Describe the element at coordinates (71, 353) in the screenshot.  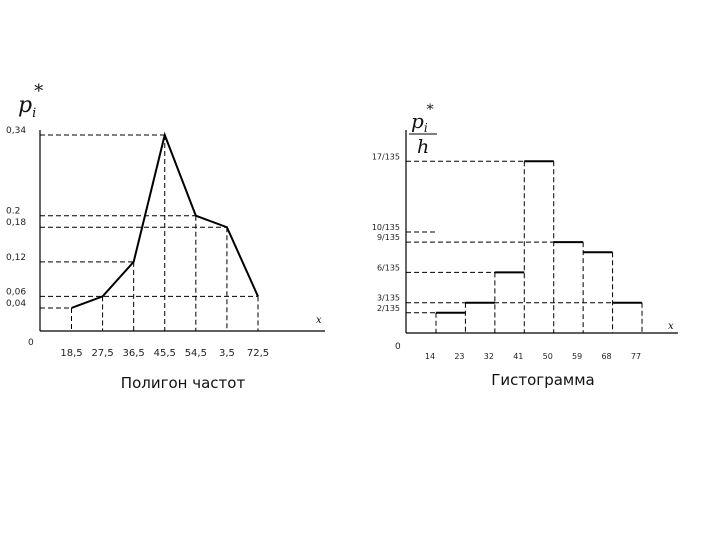
I see `polygon-x-tick-label: 18,5` at that location.